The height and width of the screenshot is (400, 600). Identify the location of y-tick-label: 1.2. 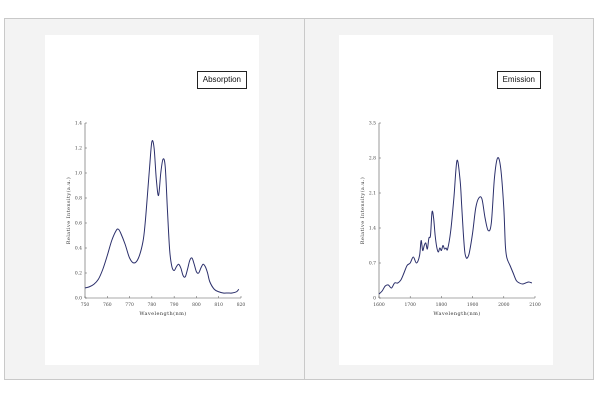
(78, 149).